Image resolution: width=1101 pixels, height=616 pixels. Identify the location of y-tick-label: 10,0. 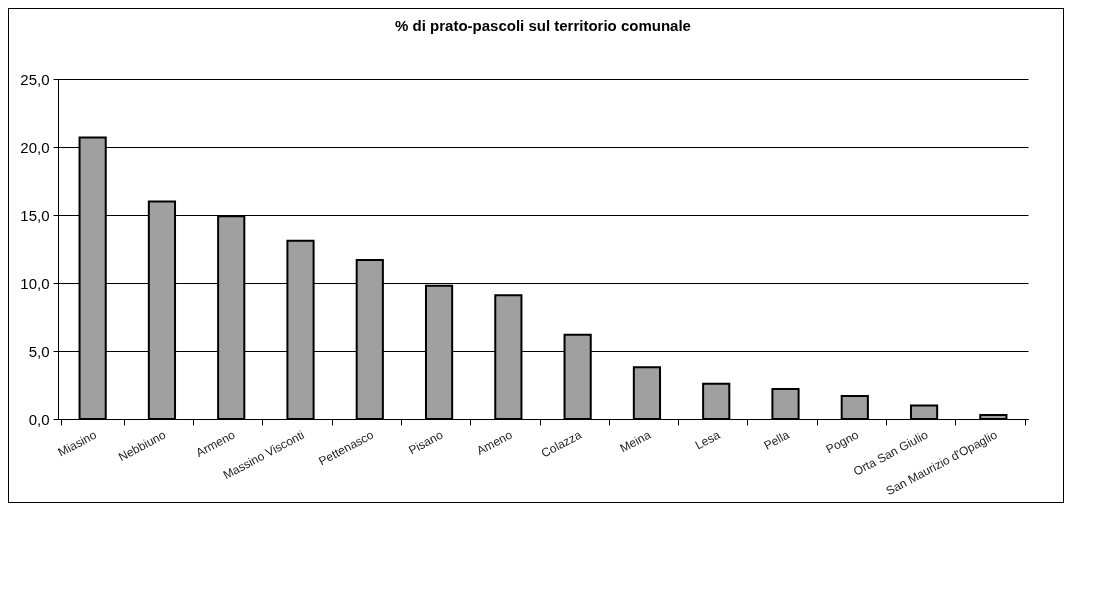
(35, 283).